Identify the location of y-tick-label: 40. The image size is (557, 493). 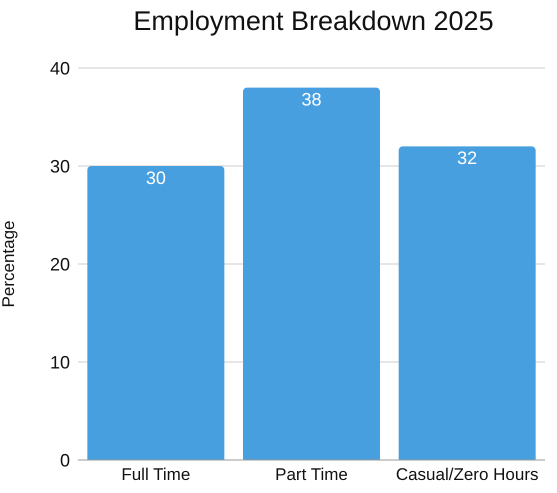
(60, 68).